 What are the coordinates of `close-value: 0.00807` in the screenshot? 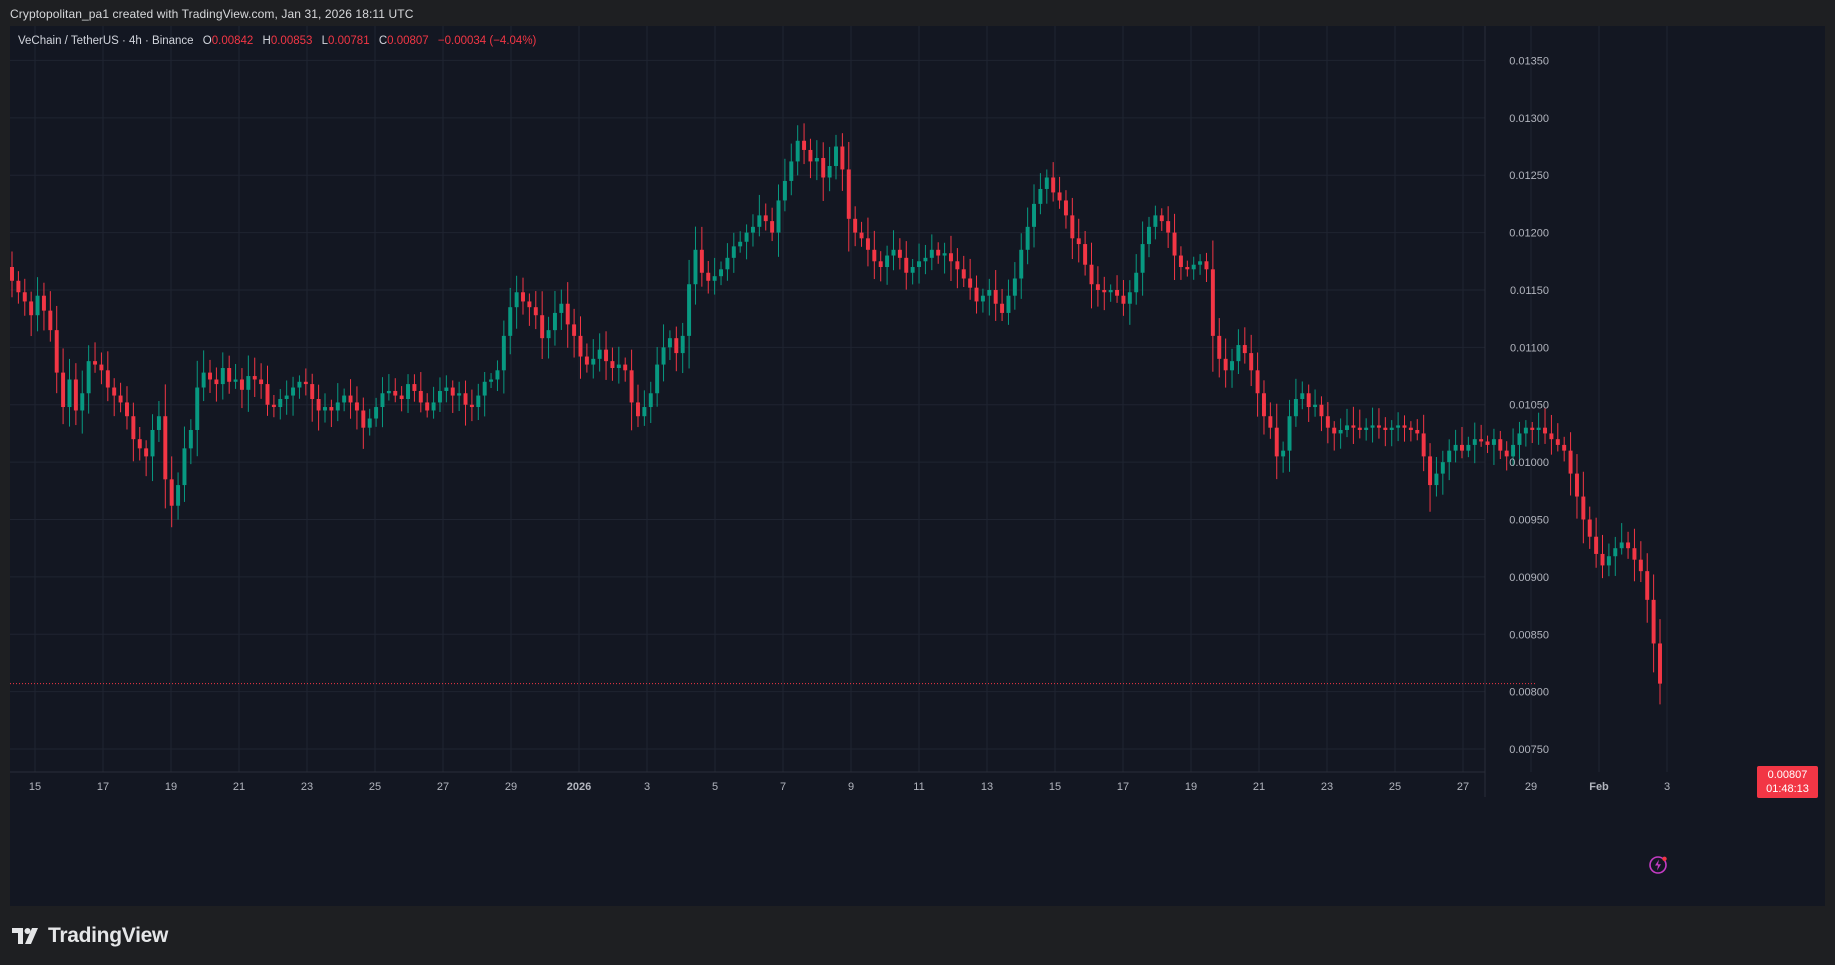 It's located at (408, 41).